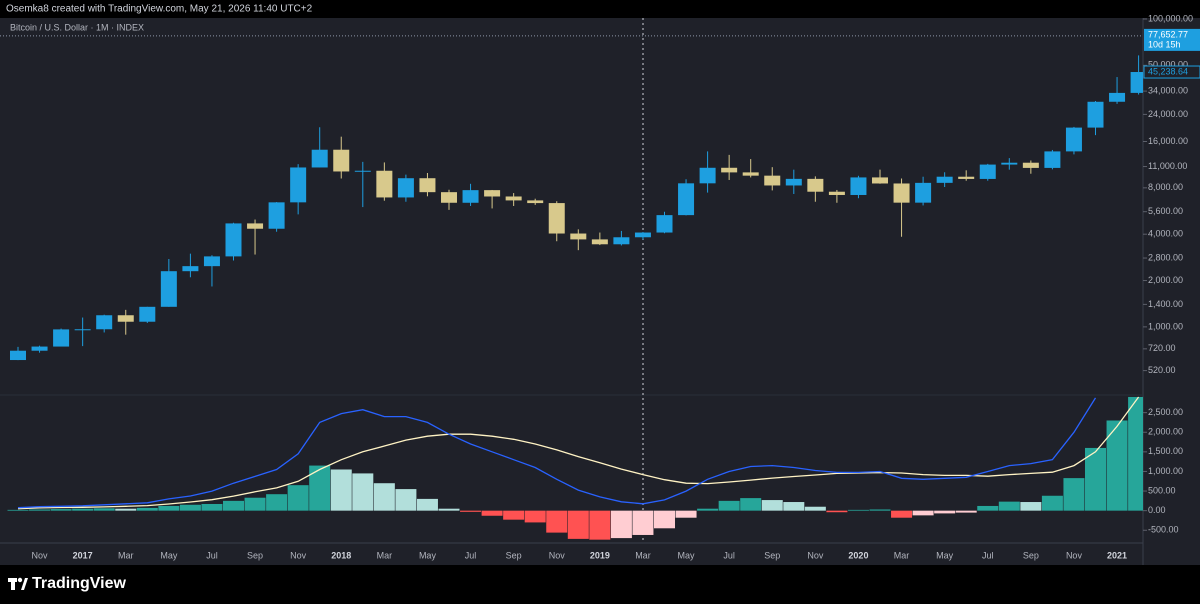 Image resolution: width=1200 pixels, height=604 pixels. I want to click on close-label: 45,238.64, so click(1168, 71).